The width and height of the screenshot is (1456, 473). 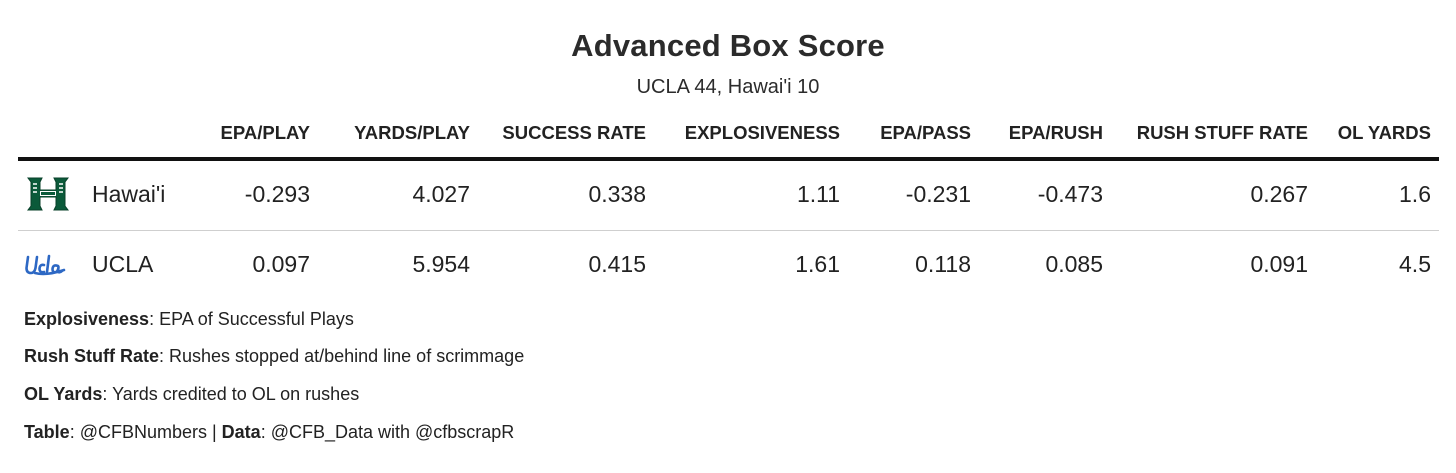 I want to click on column-header-epa-pass: EPA/PASS, so click(x=925, y=132).